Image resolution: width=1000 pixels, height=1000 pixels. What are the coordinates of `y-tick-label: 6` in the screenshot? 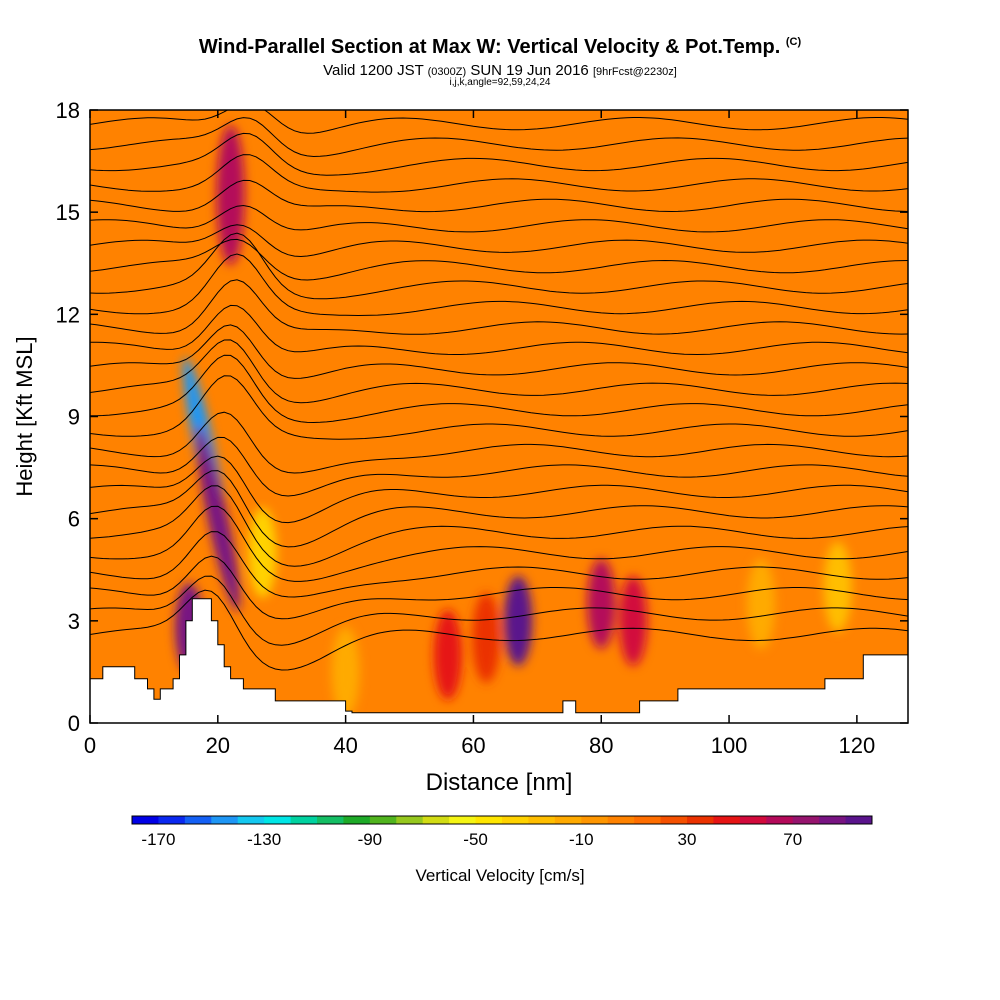 It's located at (74, 519).